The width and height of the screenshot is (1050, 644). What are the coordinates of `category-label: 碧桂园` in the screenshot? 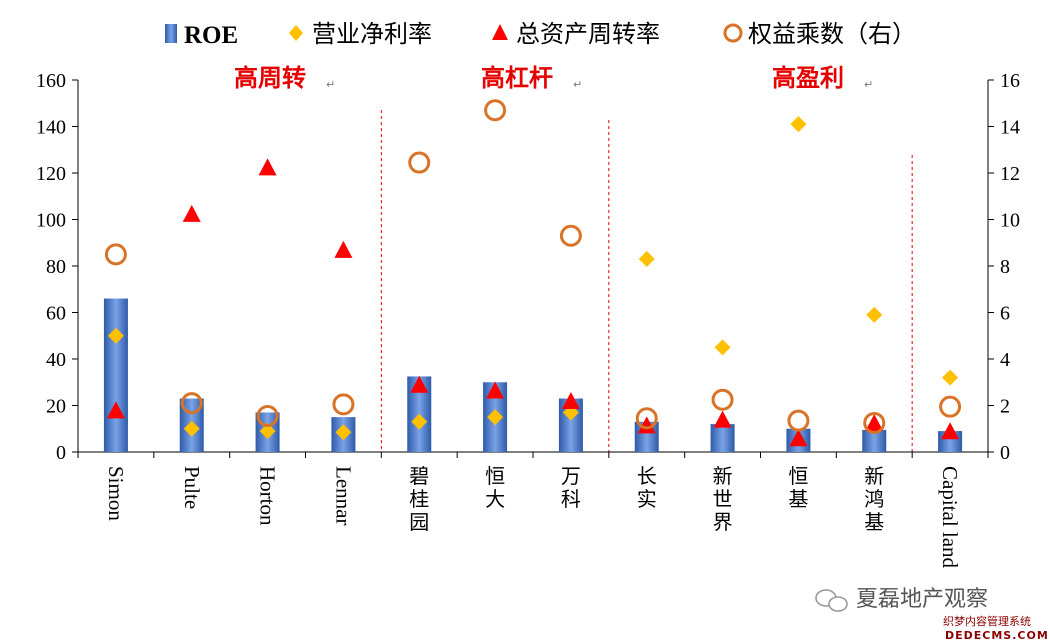 It's located at (419, 499).